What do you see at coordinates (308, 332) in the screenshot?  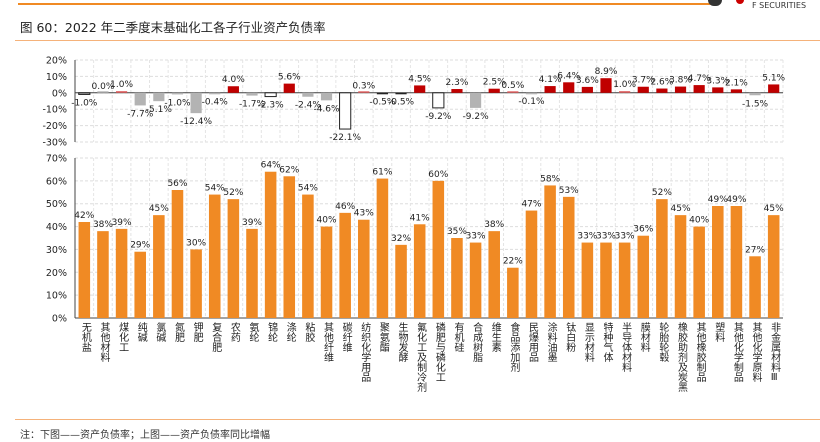 I see `x-tick-label: 粘胶` at bounding box center [308, 332].